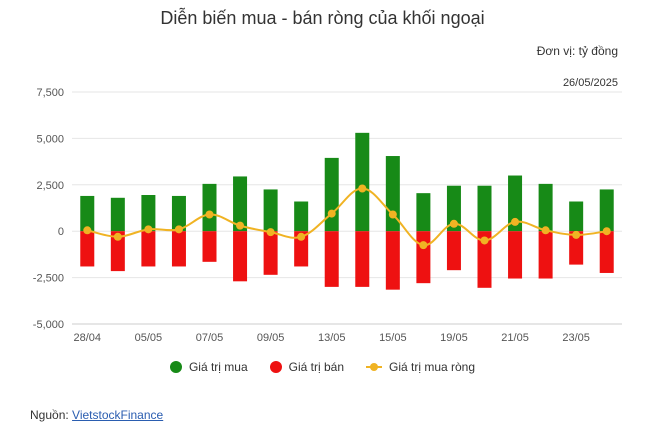 The height and width of the screenshot is (441, 645). What do you see at coordinates (61, 232) in the screenshot?
I see `y-tick-label: 0` at bounding box center [61, 232].